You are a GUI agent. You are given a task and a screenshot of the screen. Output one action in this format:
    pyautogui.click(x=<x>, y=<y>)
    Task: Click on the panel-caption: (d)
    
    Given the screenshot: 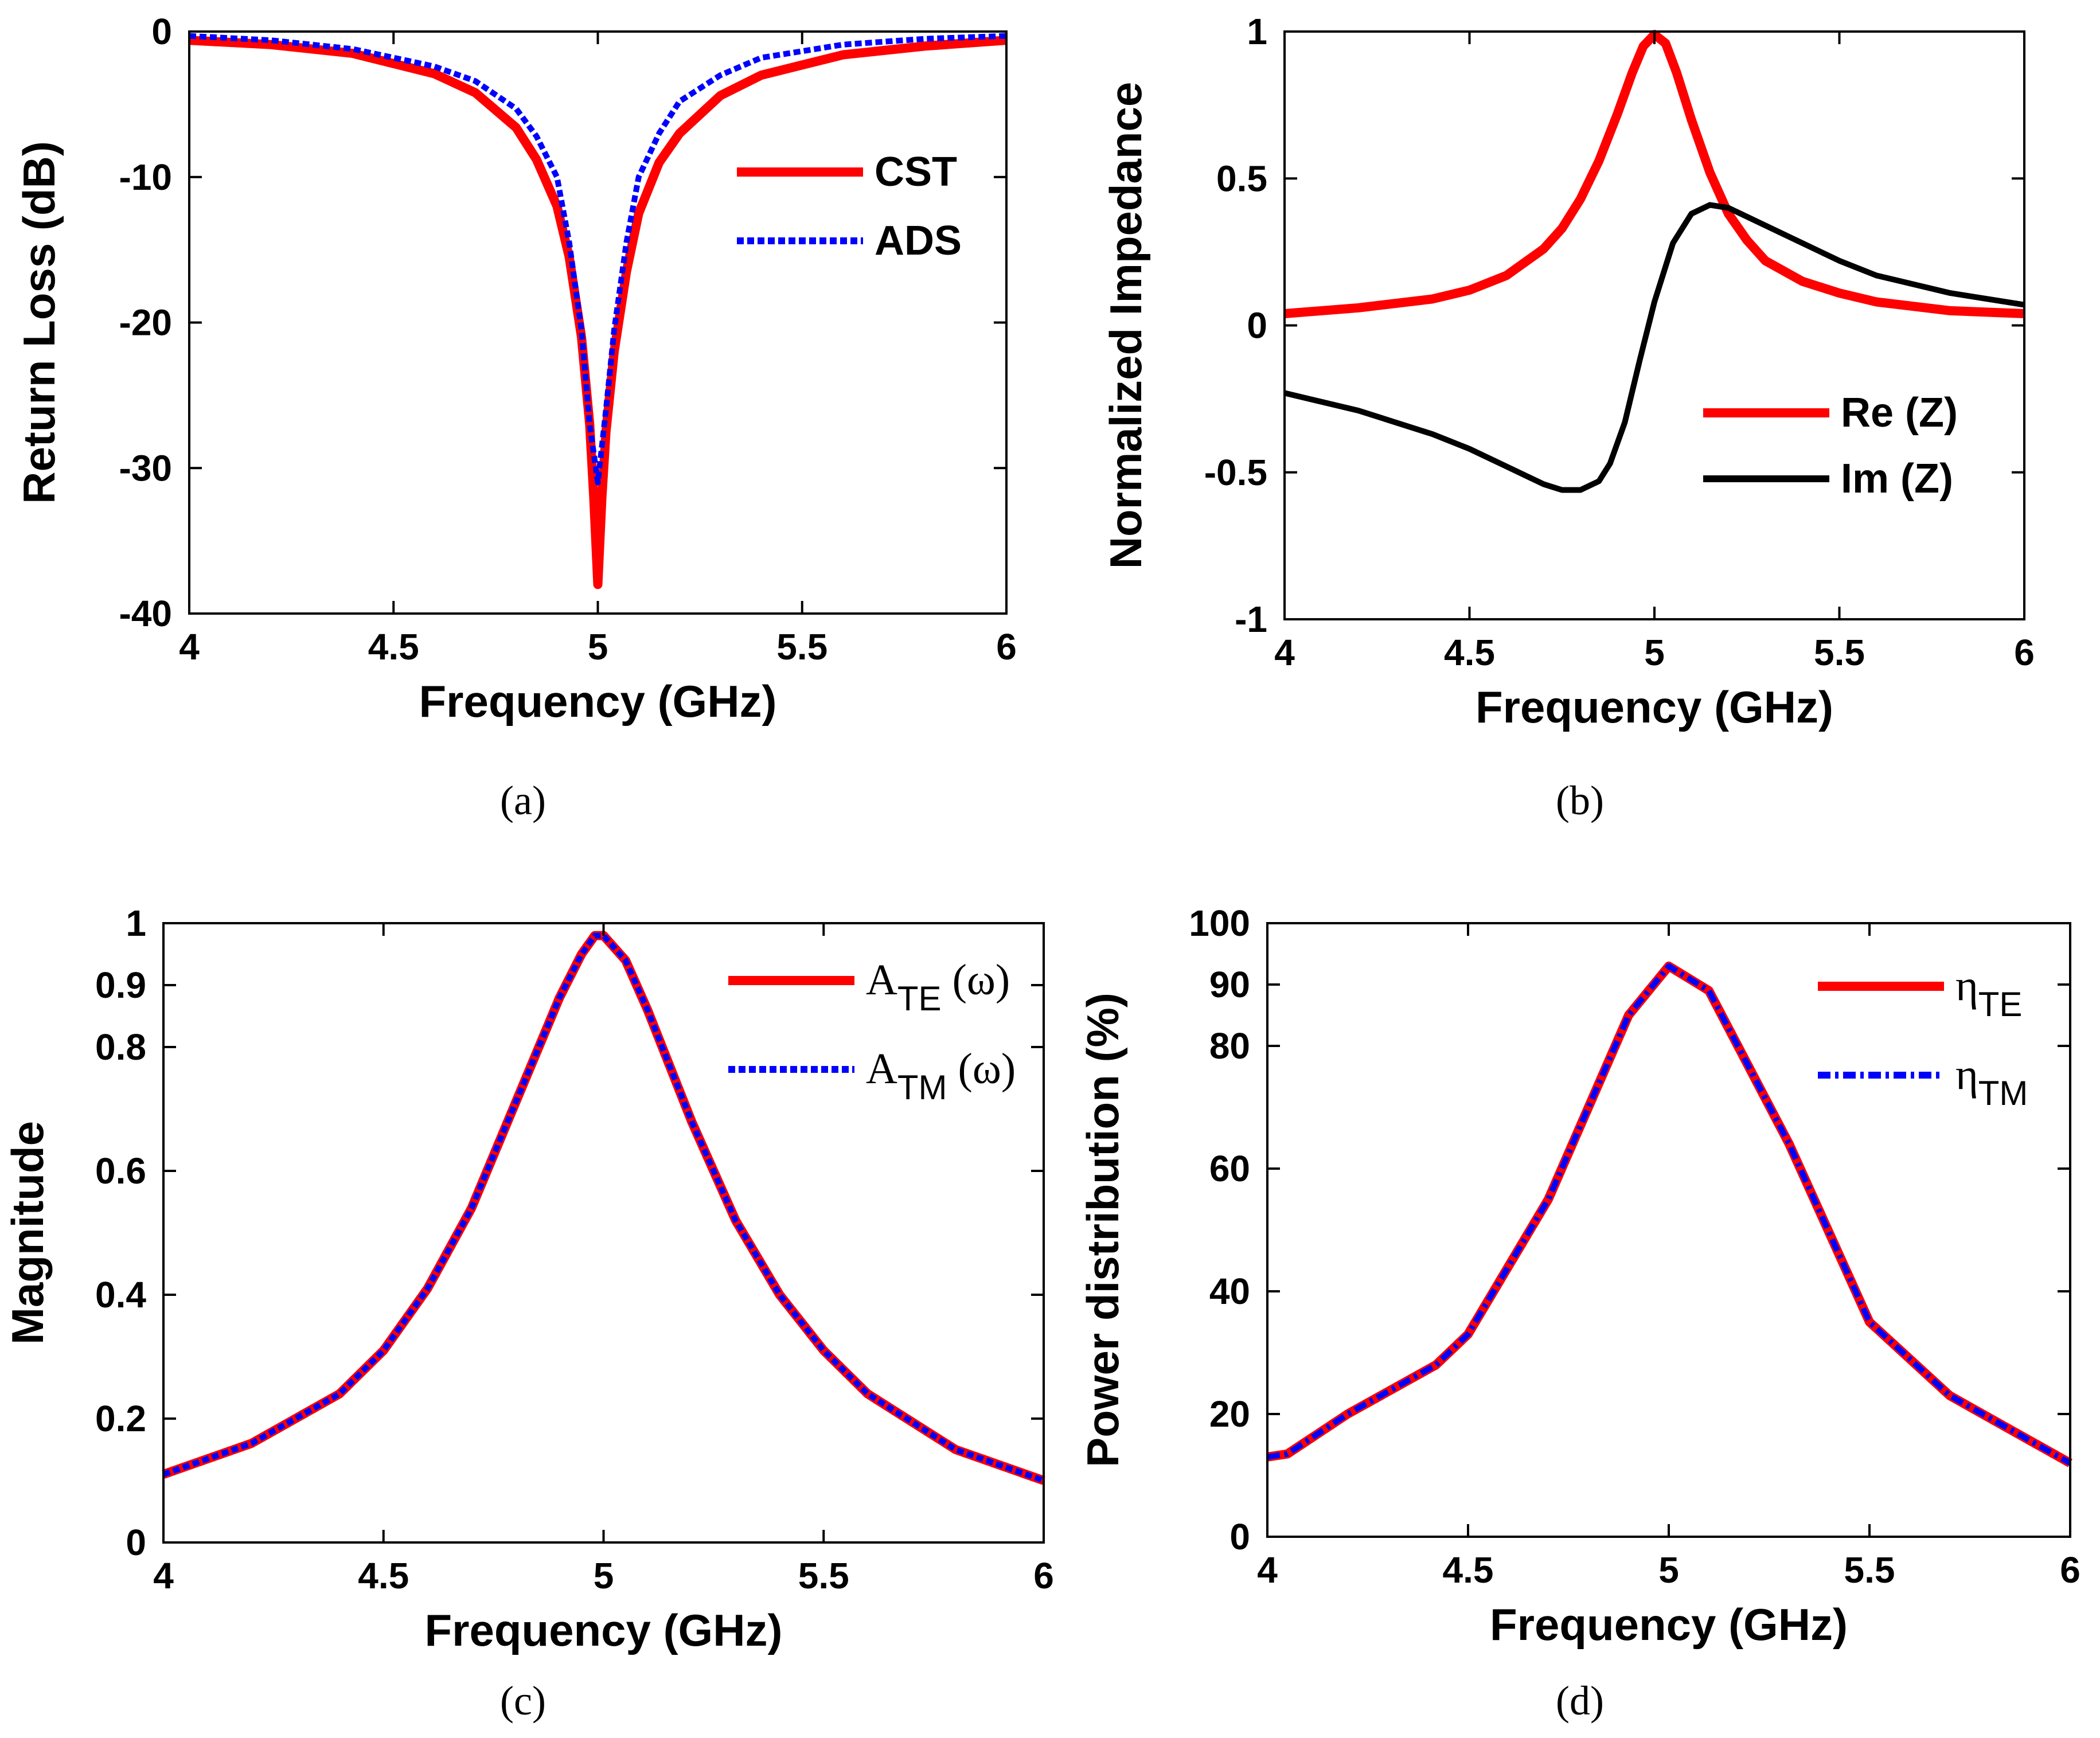 What is the action you would take?
    pyautogui.click(x=1580, y=1701)
    